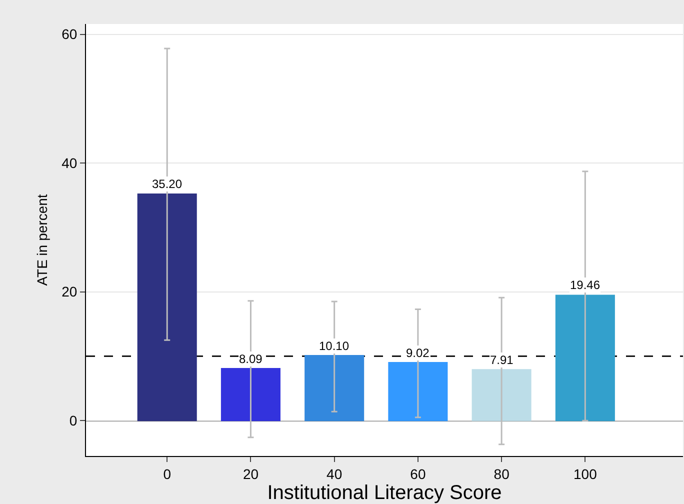 Image resolution: width=684 pixels, height=504 pixels. Describe the element at coordinates (334, 346) in the screenshot. I see `data-label: 10.10` at that location.